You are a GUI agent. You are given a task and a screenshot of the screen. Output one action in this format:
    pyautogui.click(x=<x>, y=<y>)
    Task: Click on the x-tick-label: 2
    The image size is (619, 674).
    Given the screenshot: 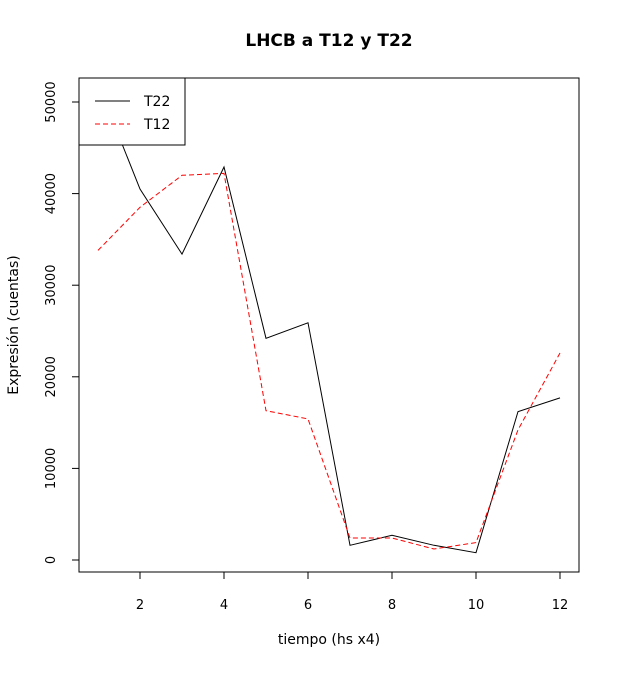 What is the action you would take?
    pyautogui.click(x=140, y=605)
    